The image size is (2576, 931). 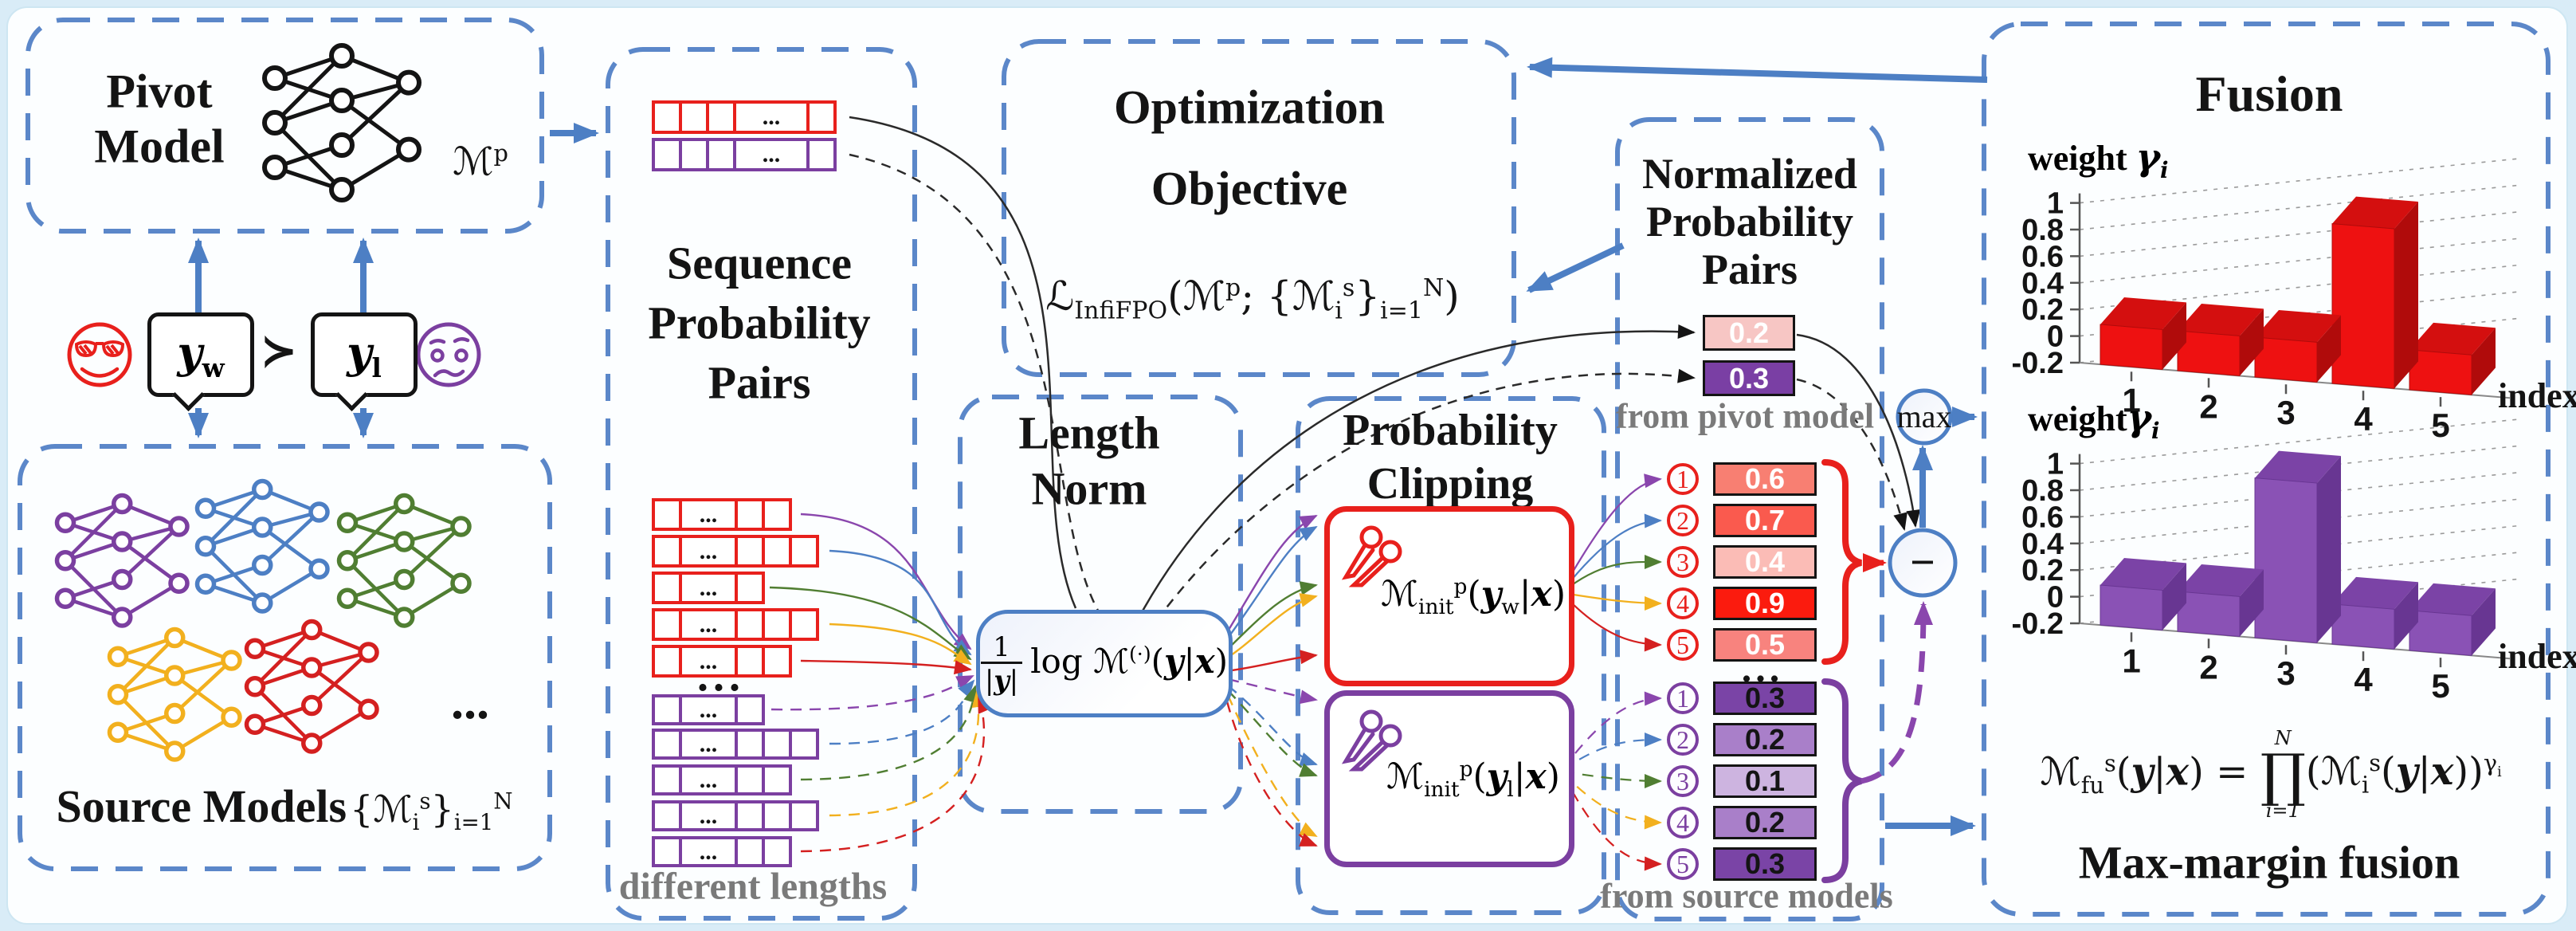 I want to click on y-tick-label: 0.2, so click(x=2042, y=310).